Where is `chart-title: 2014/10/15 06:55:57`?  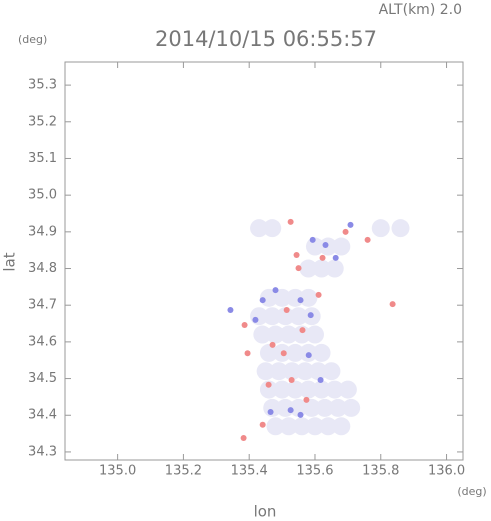
chart-title: 2014/10/15 06:55:57 is located at coordinates (266, 39).